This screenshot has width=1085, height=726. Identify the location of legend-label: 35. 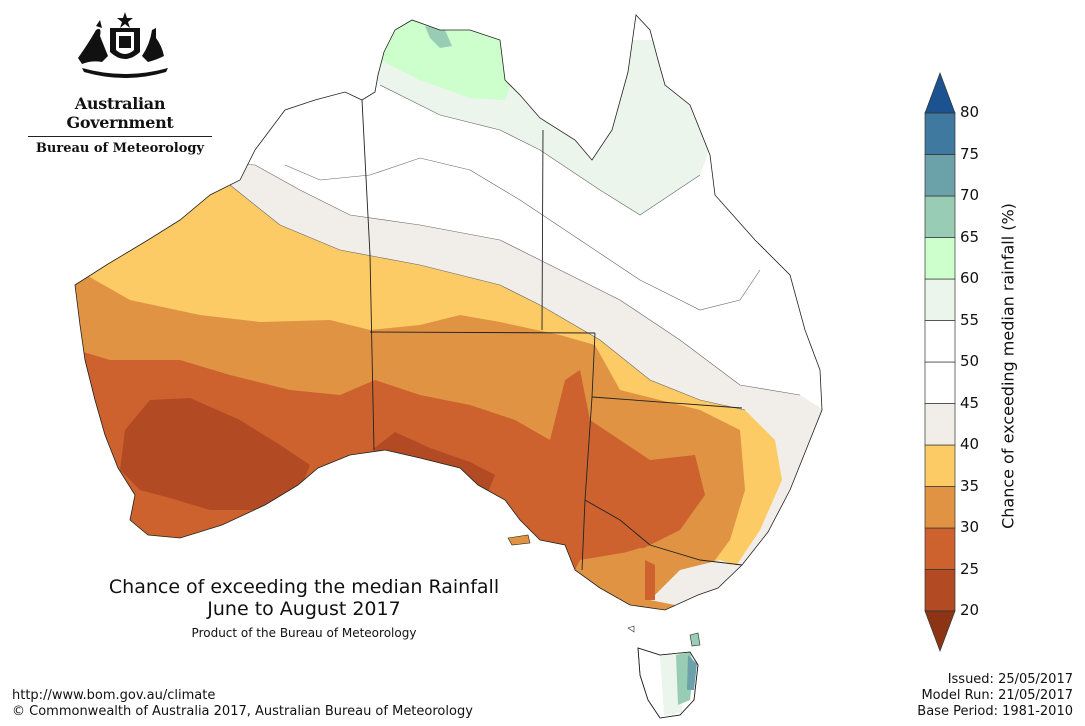
(970, 485).